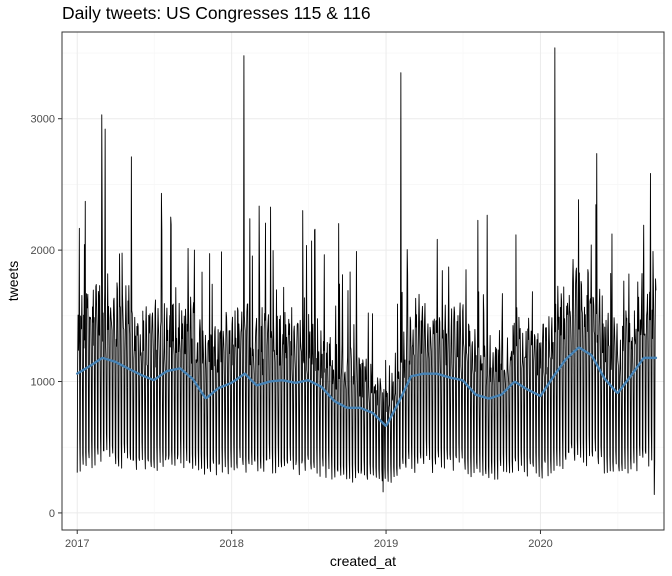 This screenshot has height=576, width=672. Describe the element at coordinates (52, 514) in the screenshot. I see `y-tick-label: 0` at that location.